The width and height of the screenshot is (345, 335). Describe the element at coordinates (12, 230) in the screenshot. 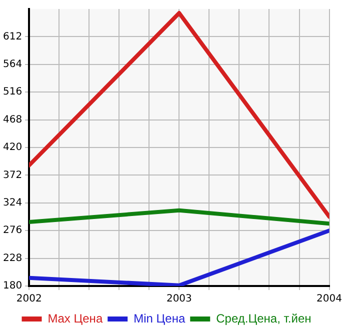

I see `y-tick-label: 276` at that location.